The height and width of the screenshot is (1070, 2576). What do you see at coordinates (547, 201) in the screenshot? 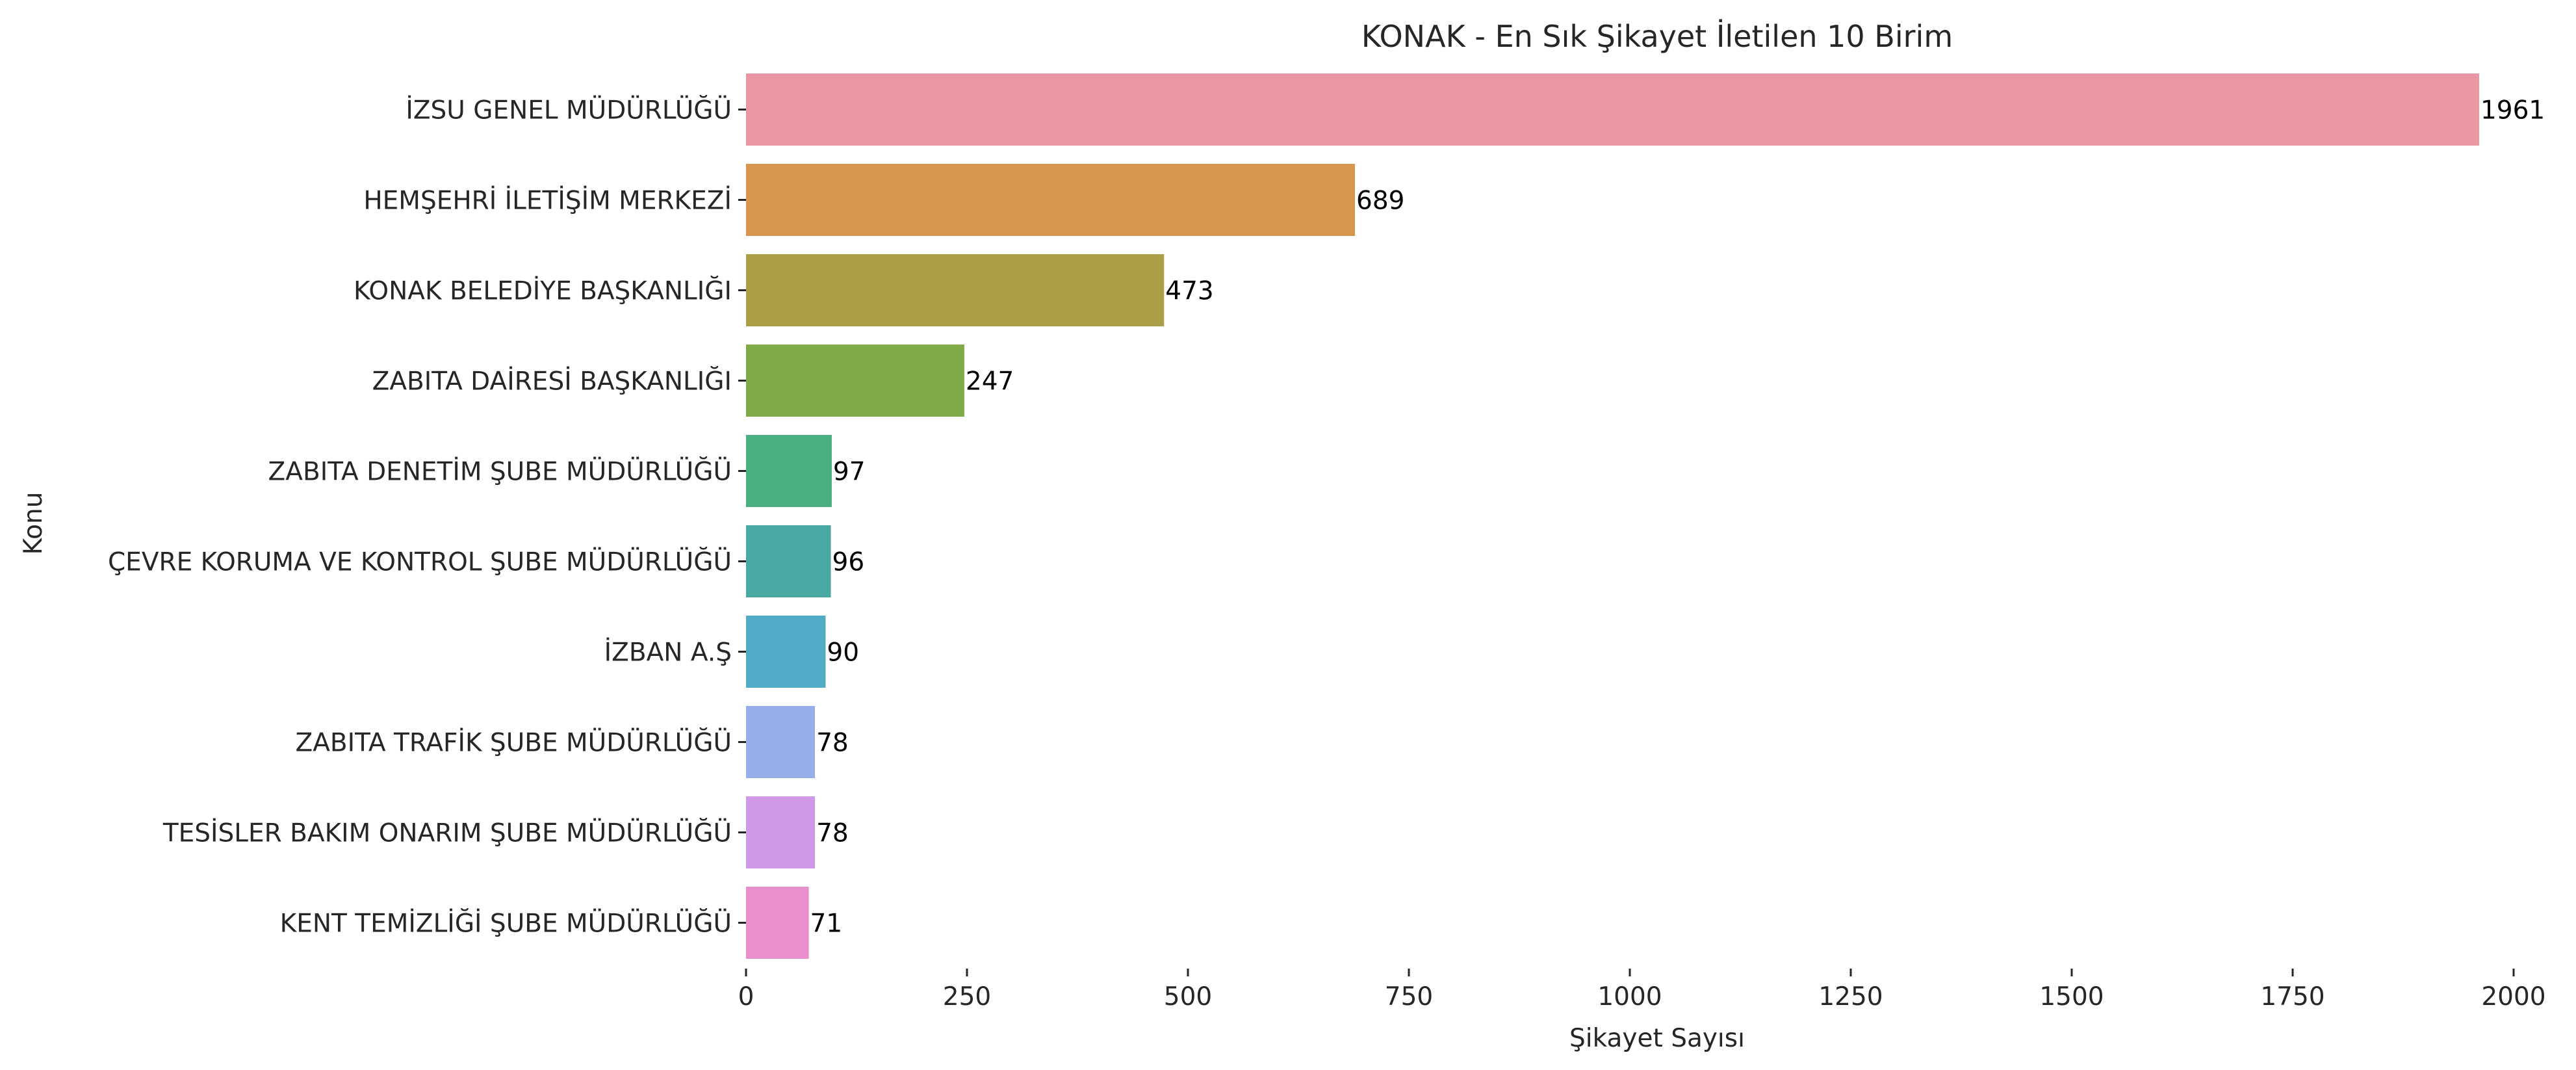
I see `y-tick-label-2: HEMŞEHRİ İLETİŞİM MERKEZİ` at bounding box center [547, 201].